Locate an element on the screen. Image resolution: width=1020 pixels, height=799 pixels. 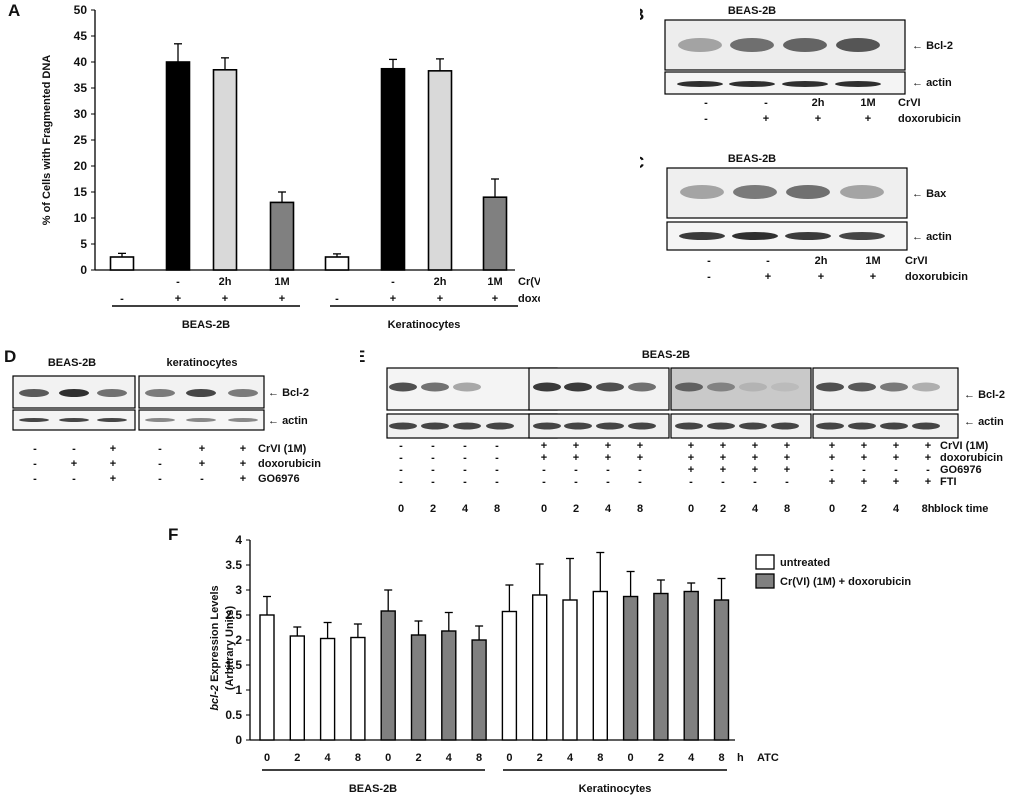
c-condition-cell: - is located at coordinates (709, 261).